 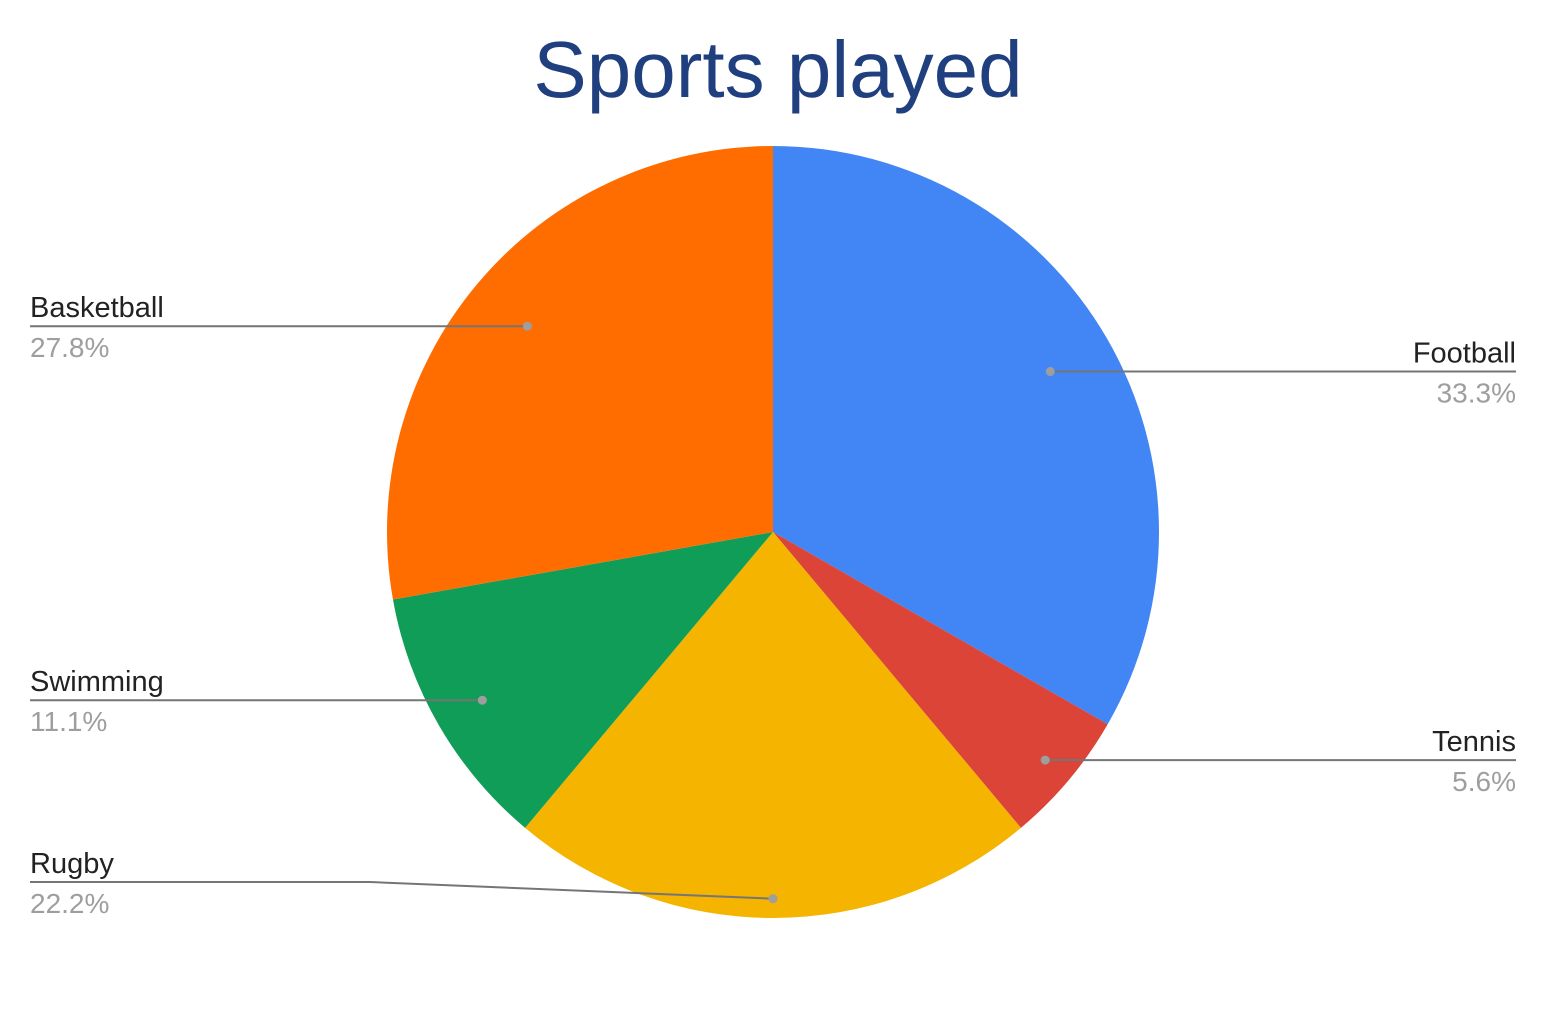 What do you see at coordinates (1464, 354) in the screenshot?
I see `slice-label-football: Football` at bounding box center [1464, 354].